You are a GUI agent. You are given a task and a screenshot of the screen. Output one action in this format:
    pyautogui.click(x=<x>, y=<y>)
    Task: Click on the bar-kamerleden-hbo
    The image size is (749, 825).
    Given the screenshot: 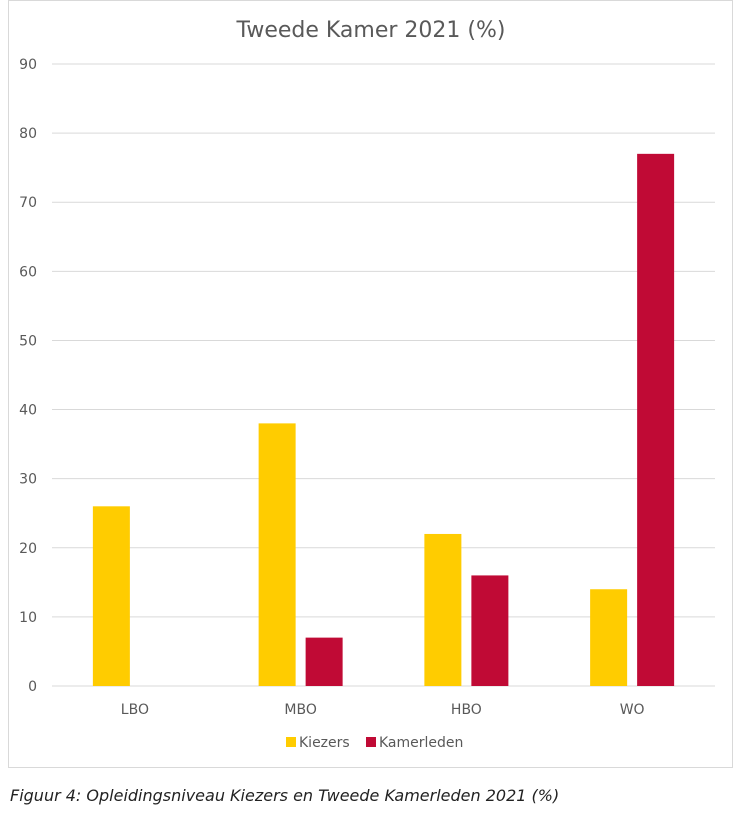 What is the action you would take?
    pyautogui.click(x=490, y=630)
    